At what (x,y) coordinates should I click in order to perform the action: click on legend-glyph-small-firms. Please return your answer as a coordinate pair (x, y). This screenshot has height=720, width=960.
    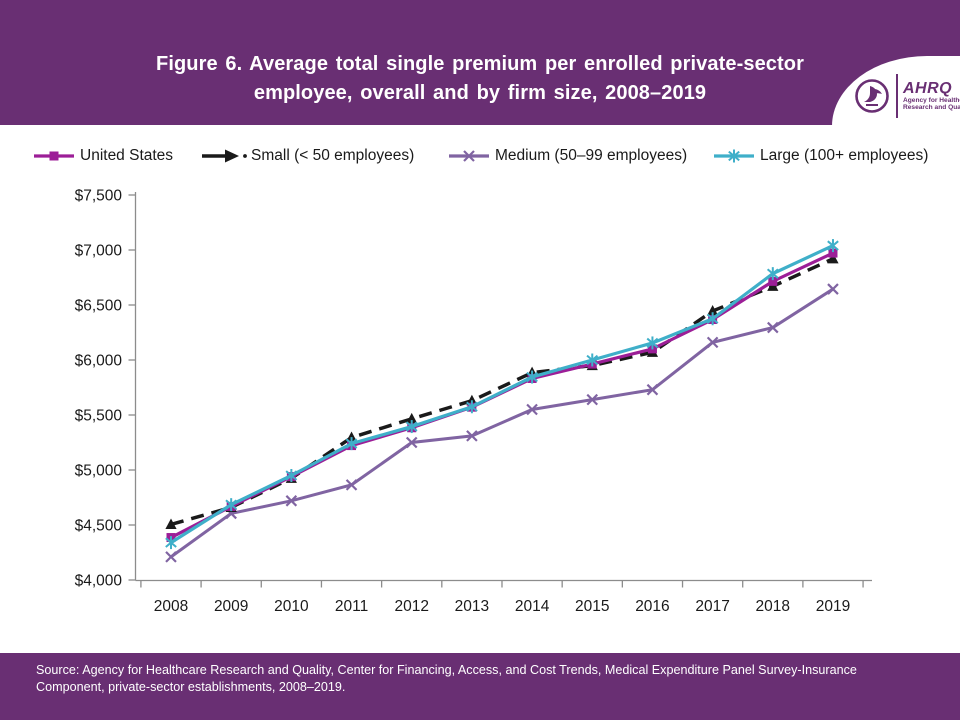
    Looking at the image, I should click on (224, 156).